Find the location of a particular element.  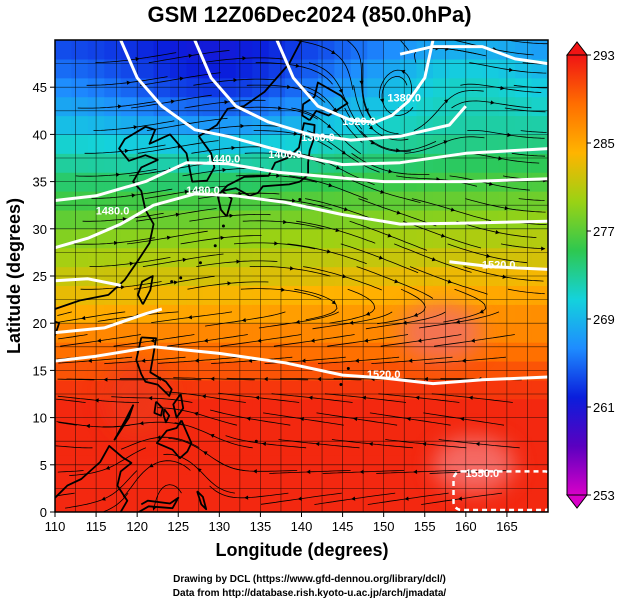

colorbar-top-arrow is located at coordinates (577, 48).